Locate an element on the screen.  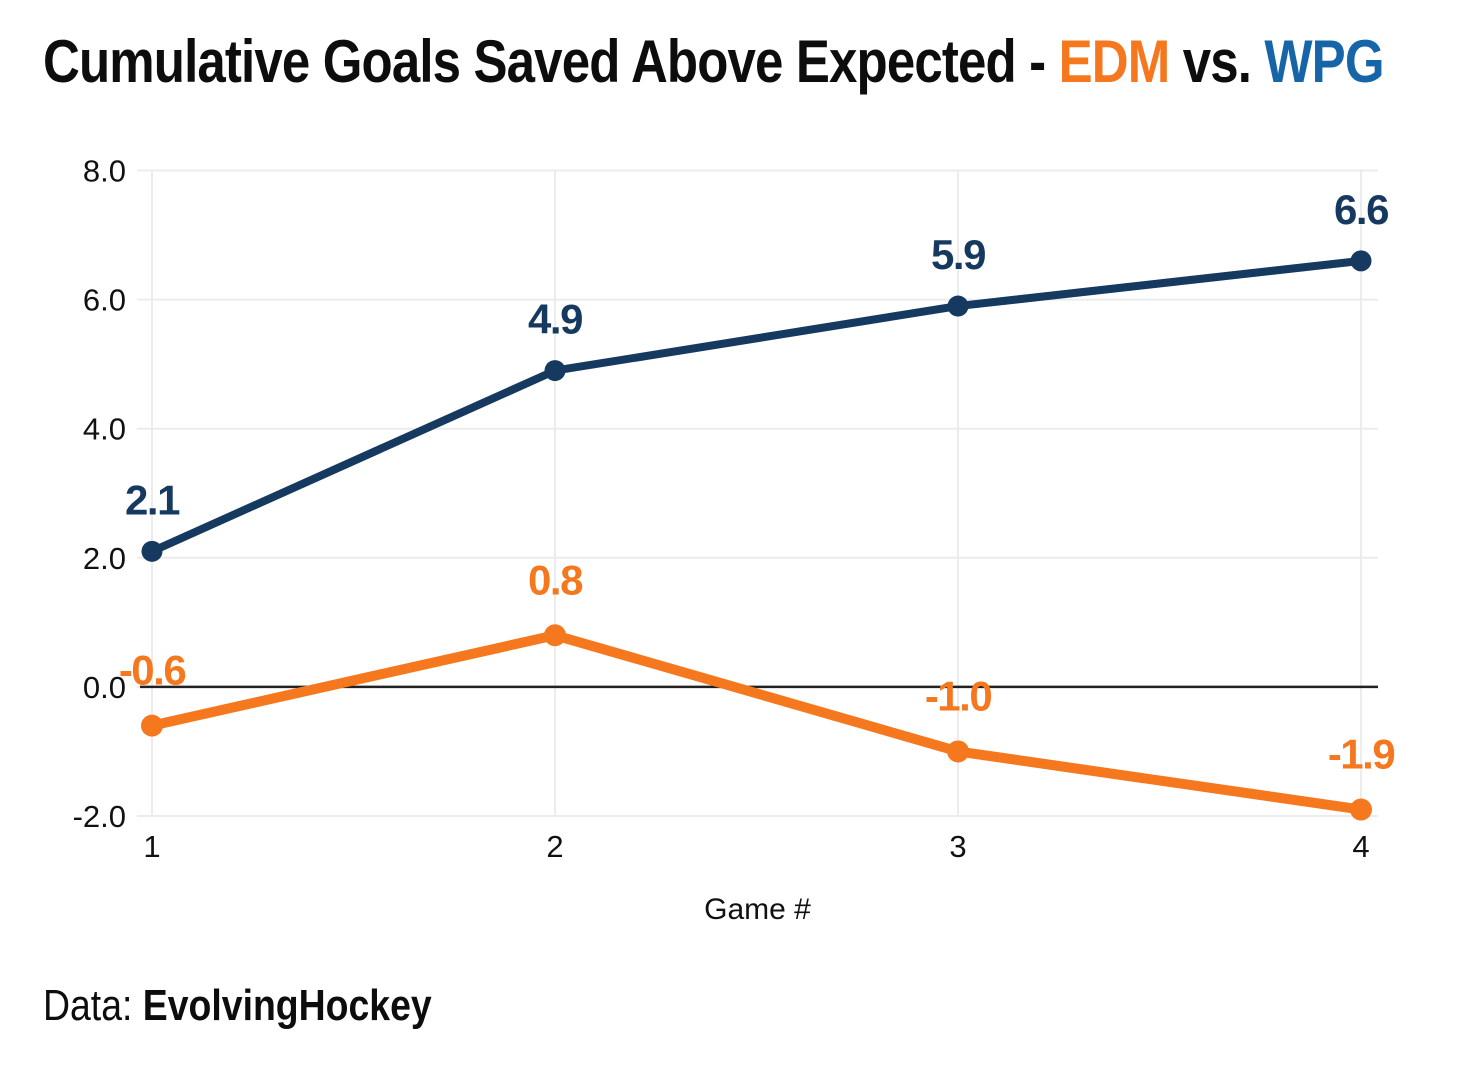
title-team-edm: EDM is located at coordinates (1114, 61).